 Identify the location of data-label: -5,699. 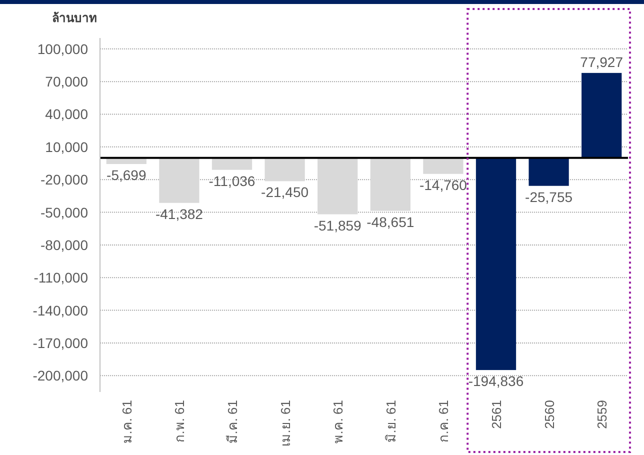
(126, 175).